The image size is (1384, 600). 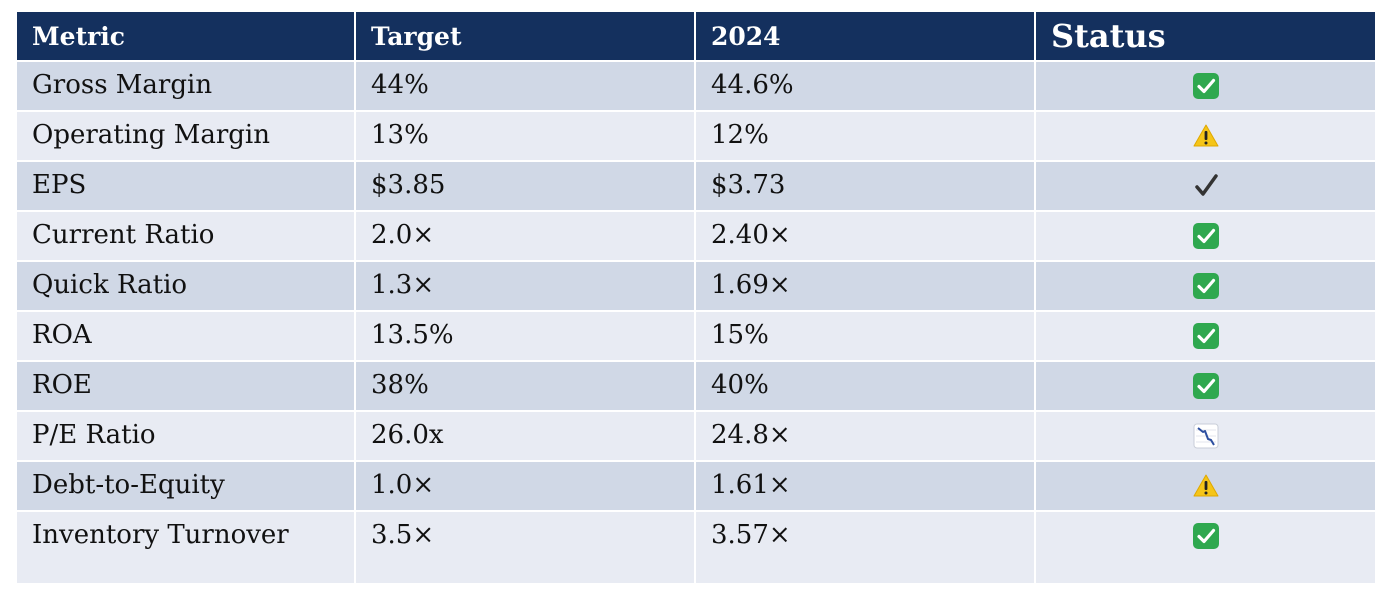 What do you see at coordinates (185, 386) in the screenshot?
I see `metric-cell: ROE` at bounding box center [185, 386].